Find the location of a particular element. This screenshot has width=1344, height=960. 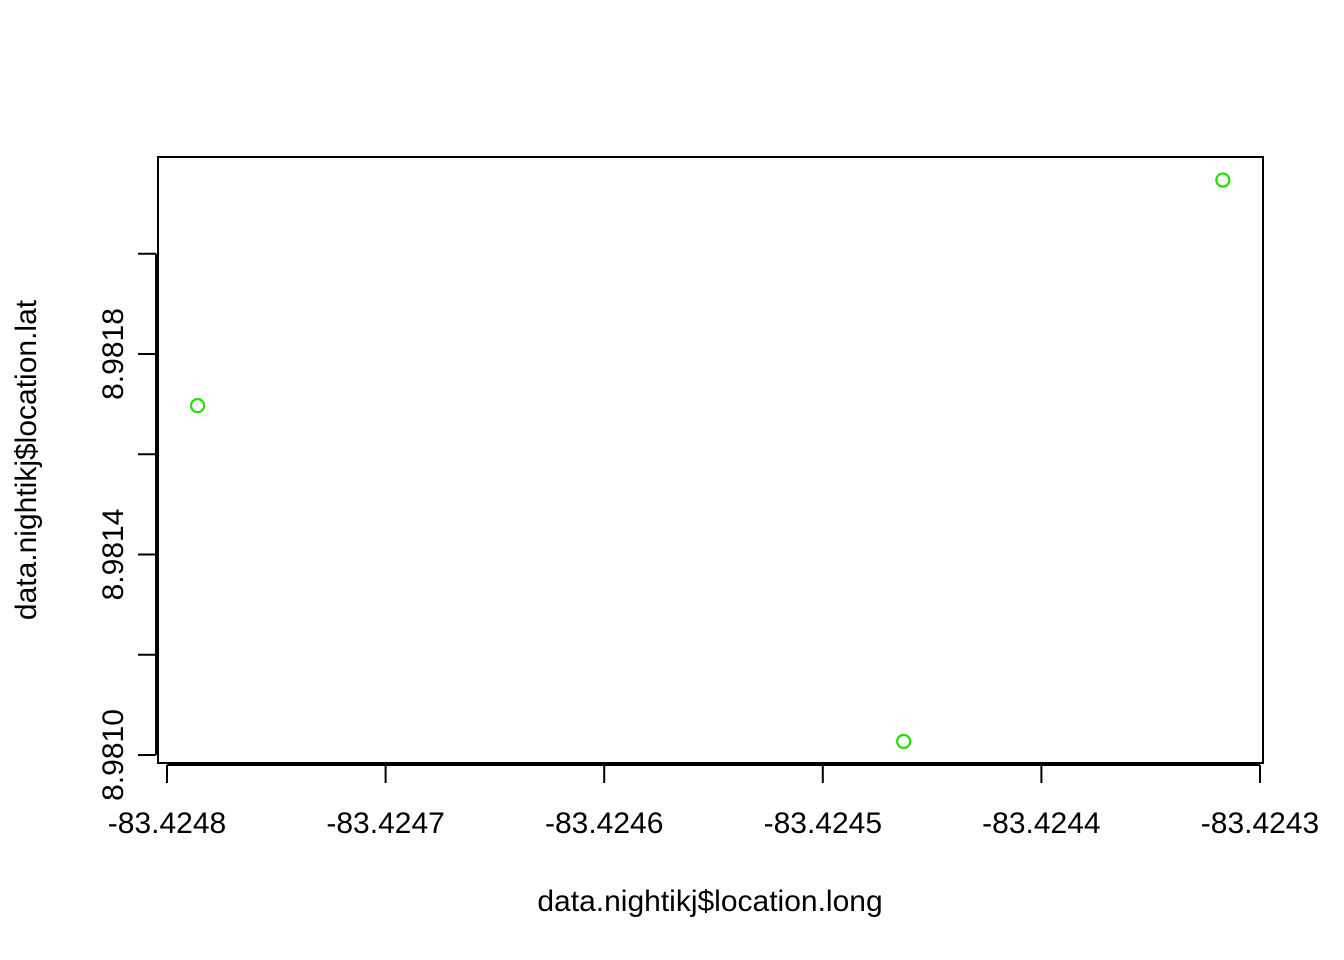

x-tick-label: -83.4246 is located at coordinates (604, 823).